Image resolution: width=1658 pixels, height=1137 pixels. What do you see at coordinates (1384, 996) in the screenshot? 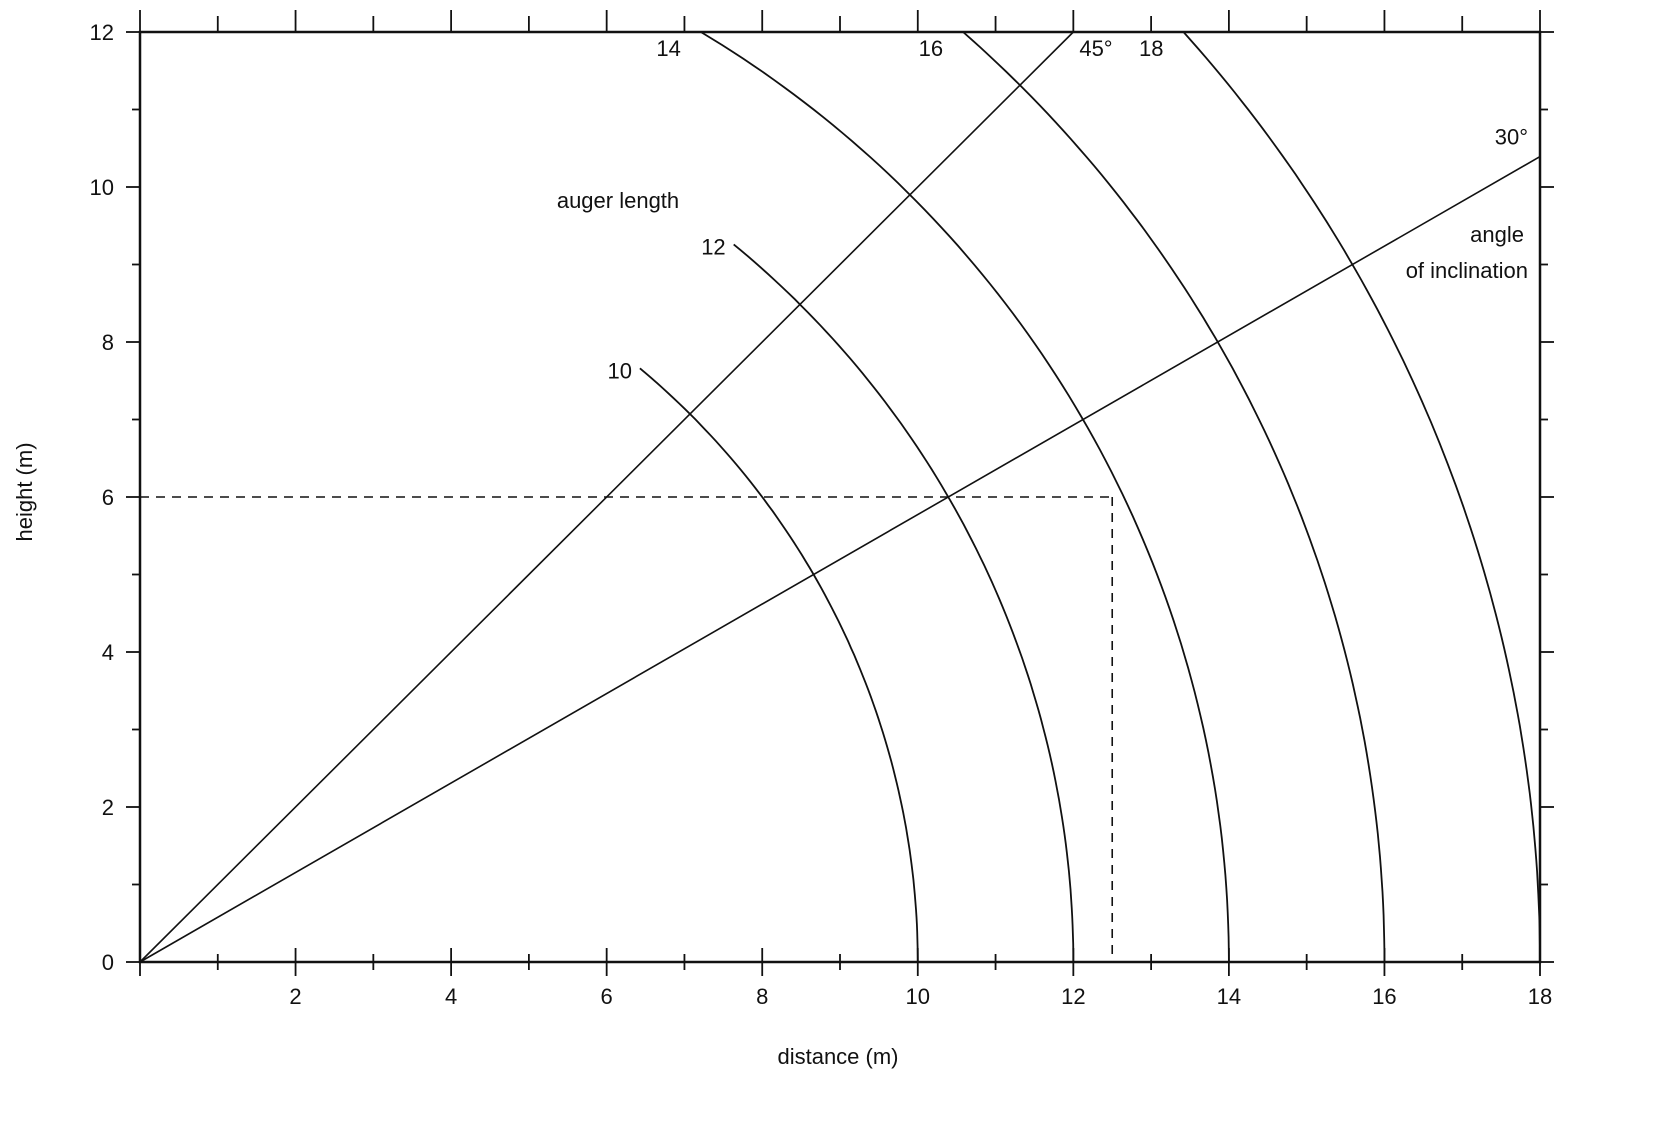
I see `x-tick-label: 16` at bounding box center [1384, 996].